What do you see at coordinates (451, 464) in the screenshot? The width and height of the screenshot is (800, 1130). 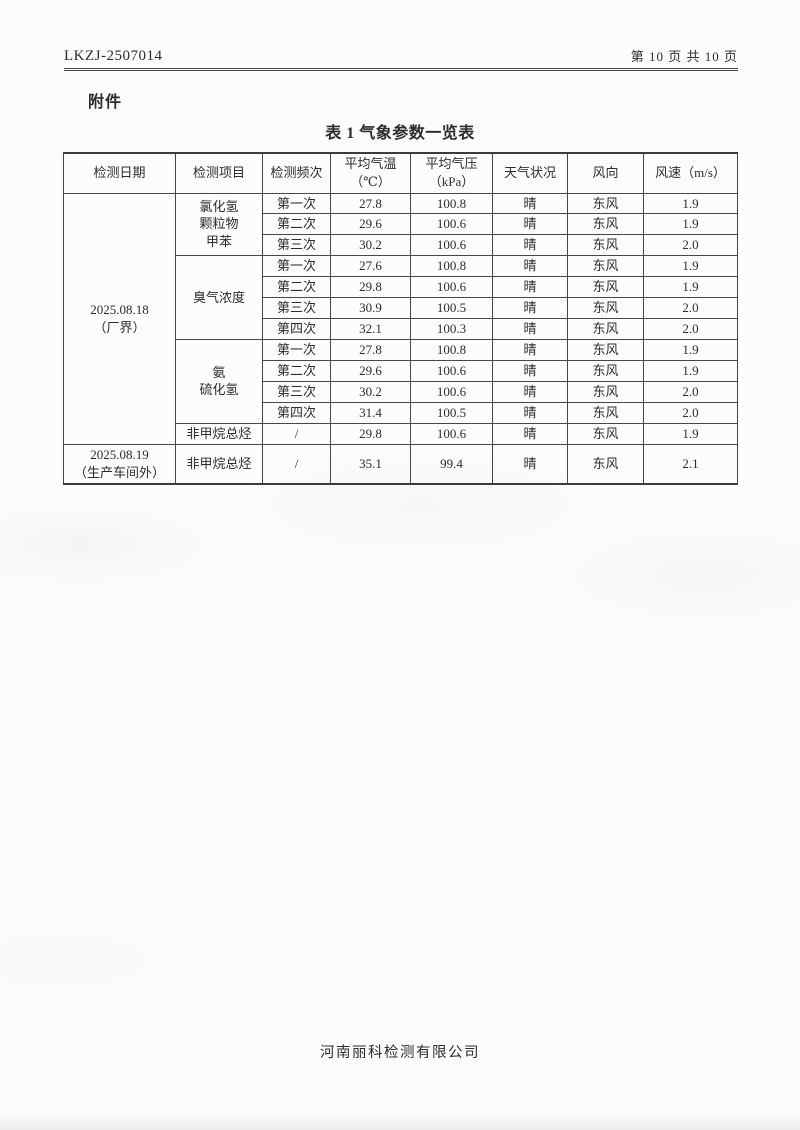 I see `pressure-cell: 99.4` at bounding box center [451, 464].